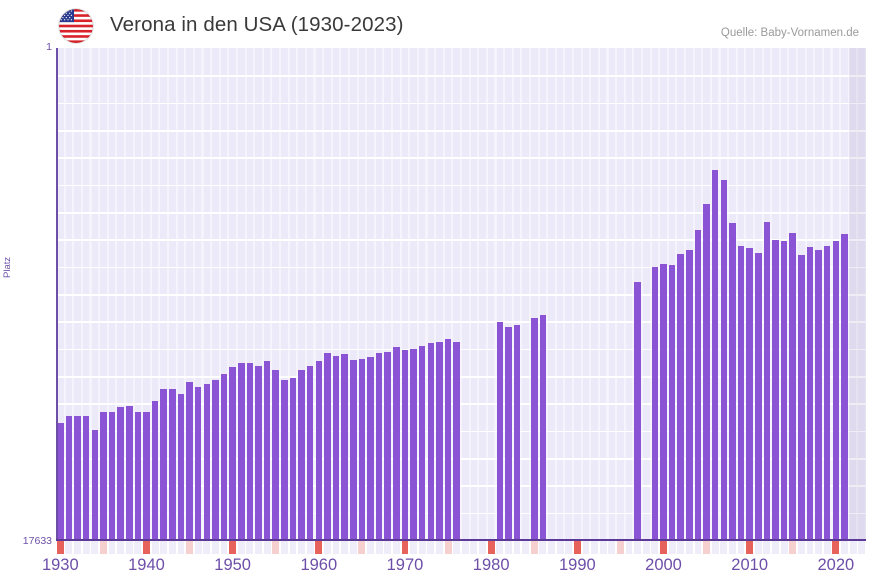 The height and width of the screenshot is (587, 873). What do you see at coordinates (663, 565) in the screenshot?
I see `x-tick-label: 2000` at bounding box center [663, 565].